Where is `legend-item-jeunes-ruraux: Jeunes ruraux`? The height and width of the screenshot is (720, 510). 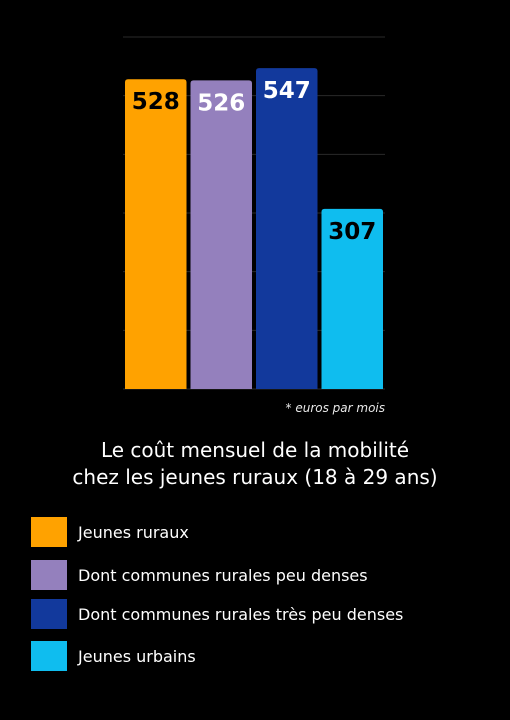 legend-item-jeunes-ruraux: Jeunes ruraux is located at coordinates (110, 532).